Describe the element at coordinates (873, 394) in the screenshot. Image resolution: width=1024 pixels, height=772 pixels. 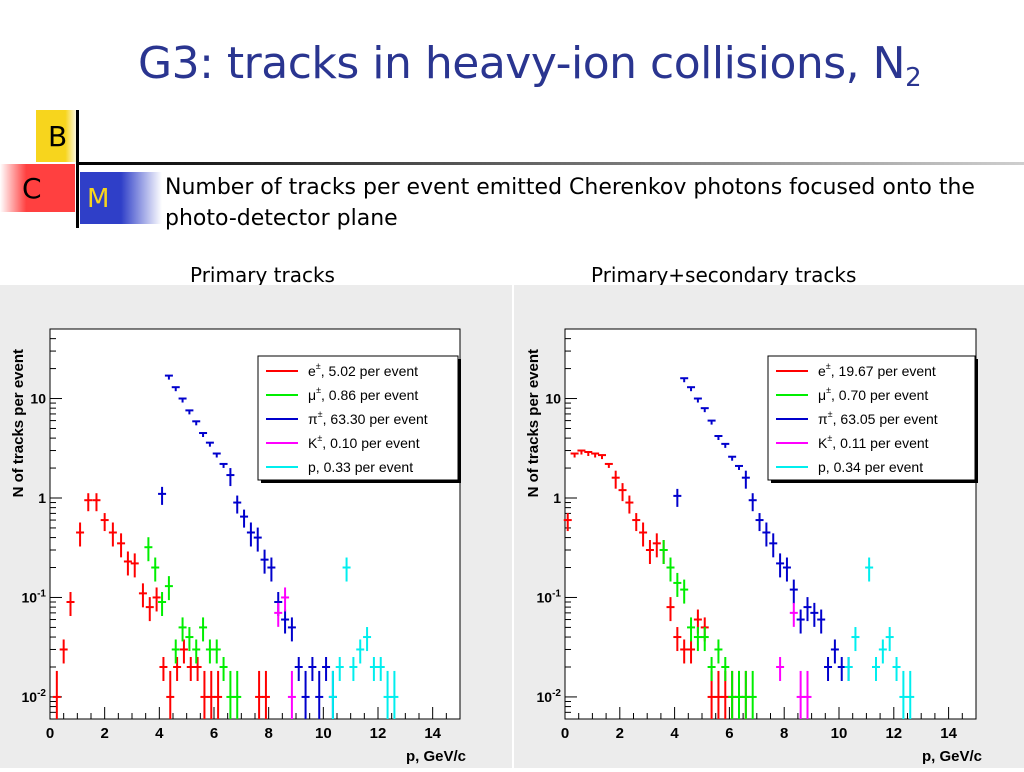
I see `legend-entry: μ±, 0.70 per event` at that location.